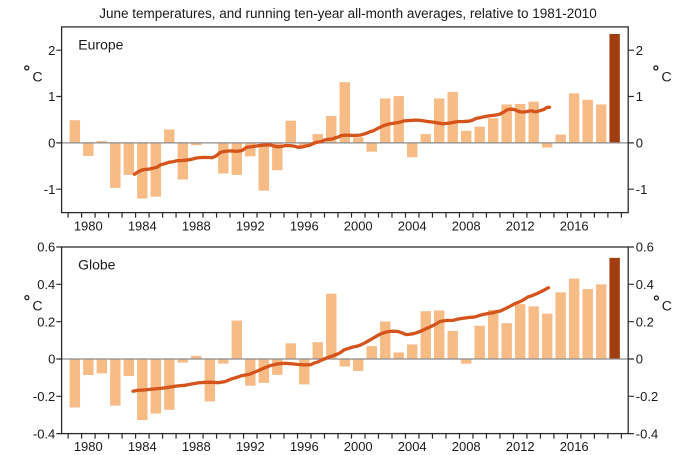 The height and width of the screenshot is (455, 692). I want to click on svg-text: Europe, so click(100, 45).